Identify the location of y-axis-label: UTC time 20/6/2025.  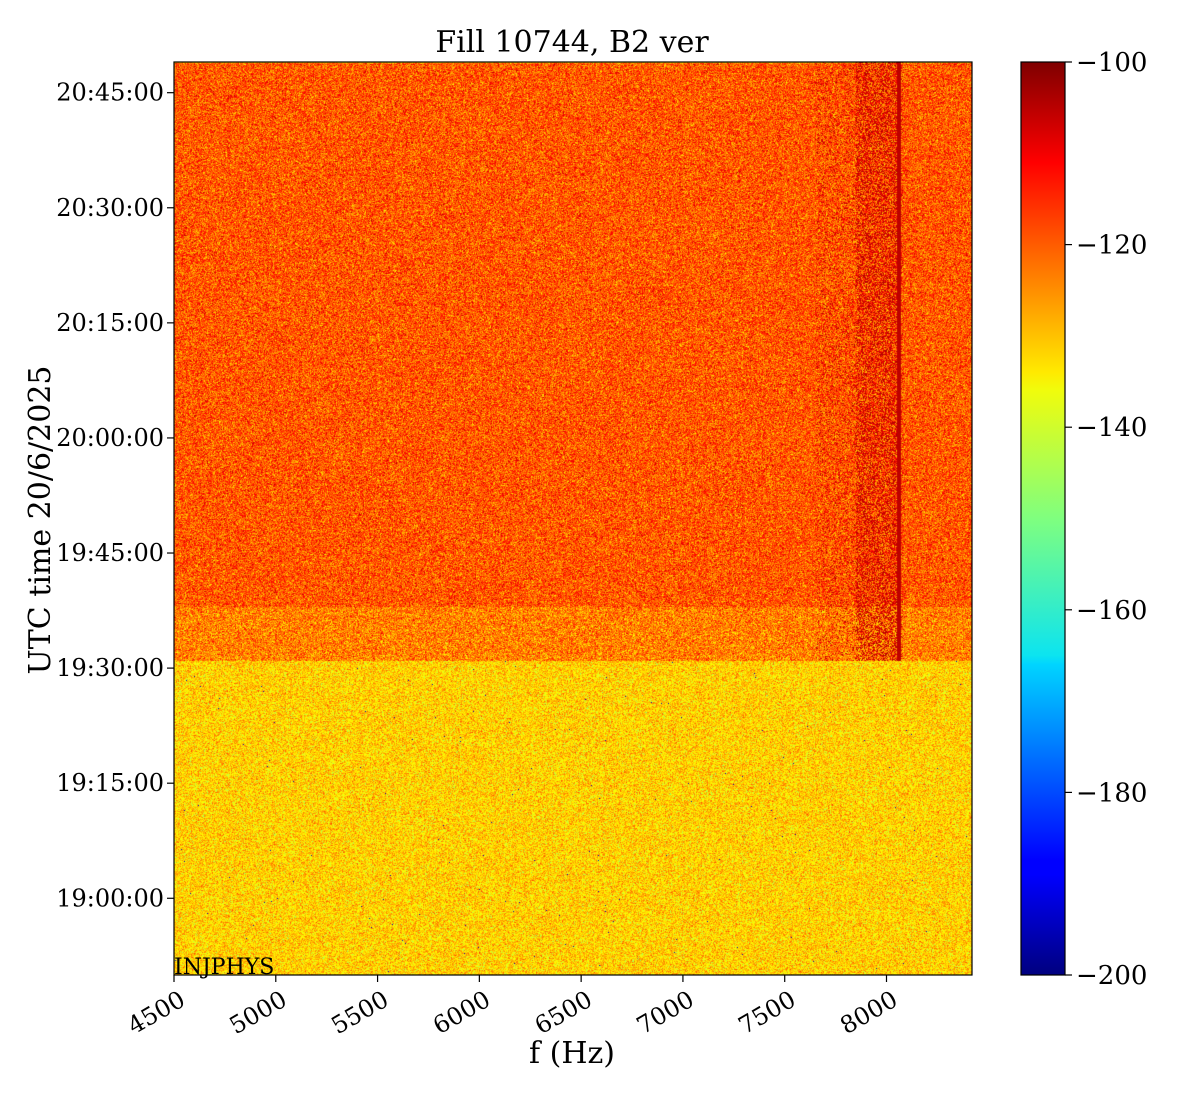
(40, 520).